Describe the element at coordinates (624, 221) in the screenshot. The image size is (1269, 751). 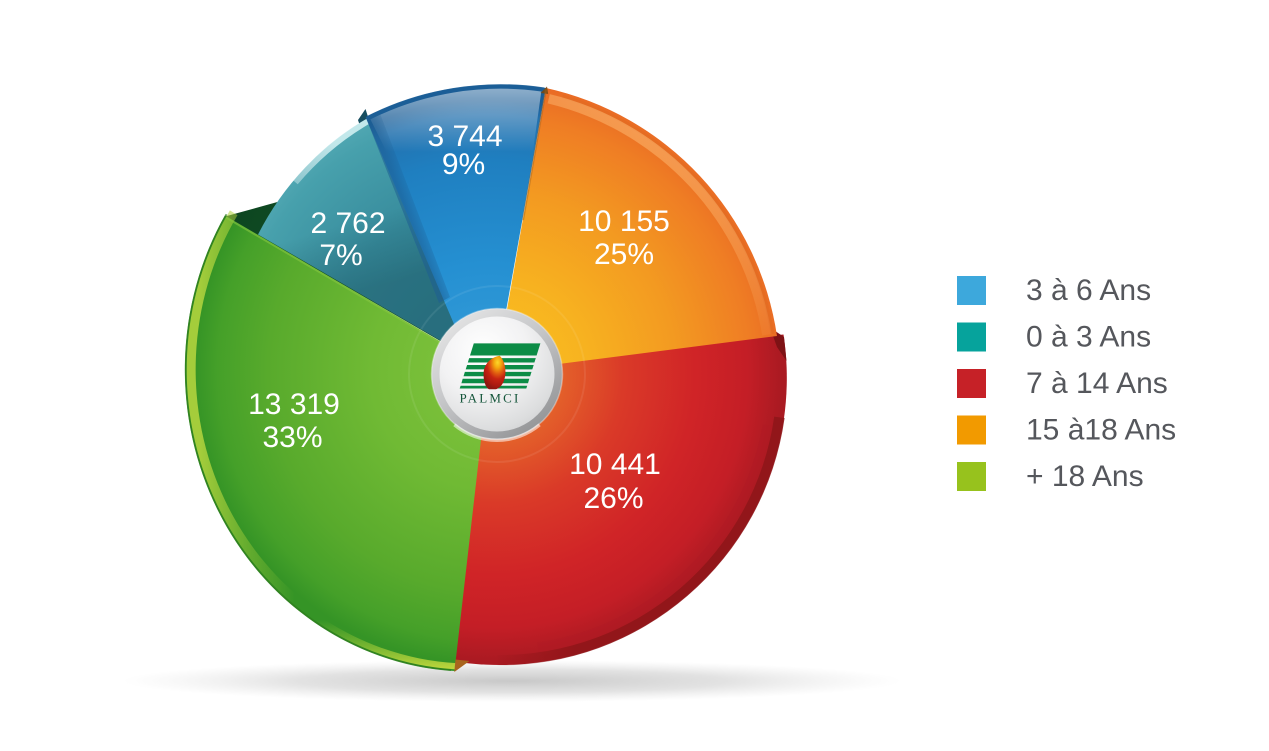
I see `svg-text: 10 155` at that location.